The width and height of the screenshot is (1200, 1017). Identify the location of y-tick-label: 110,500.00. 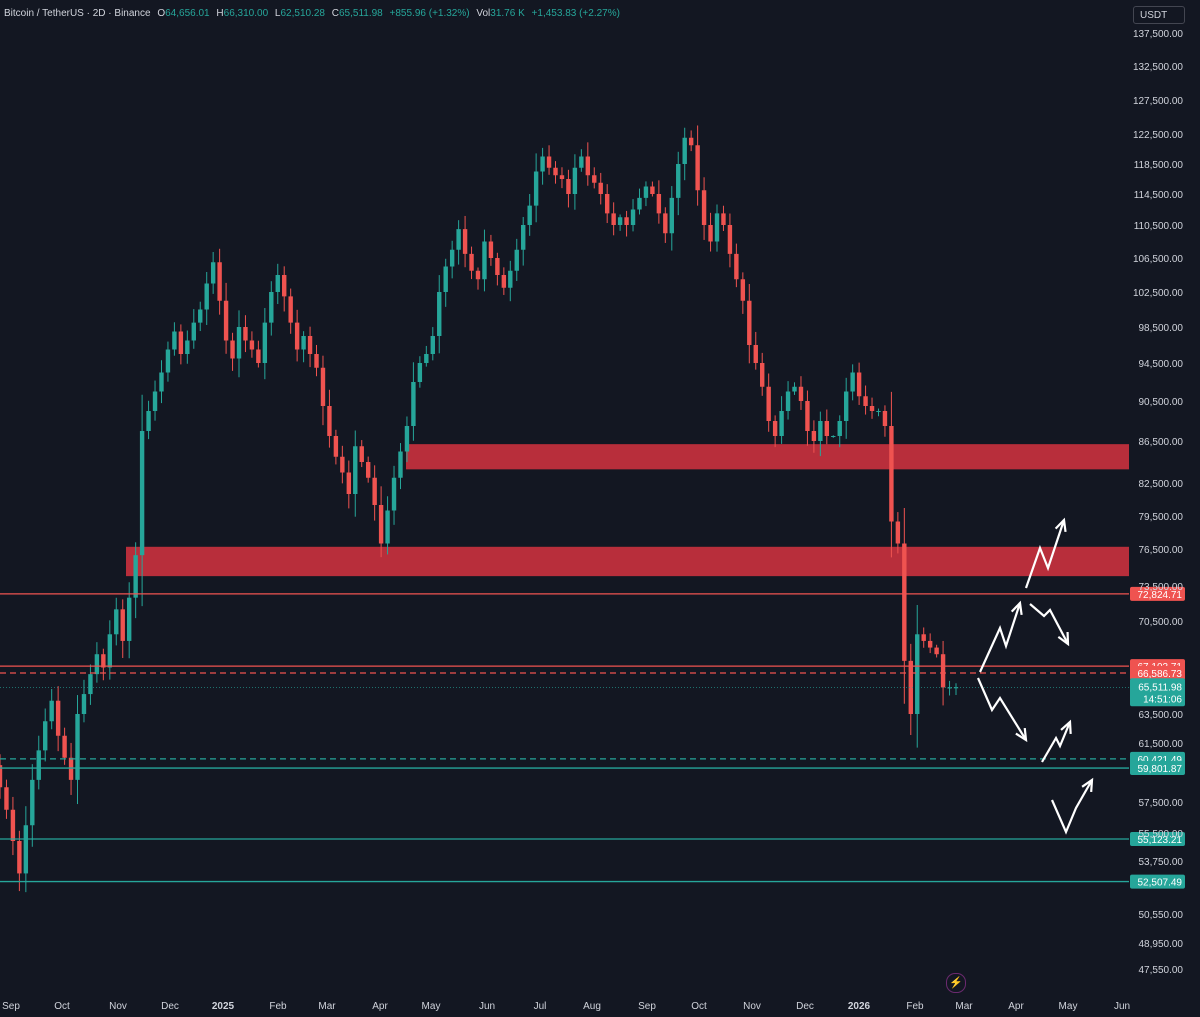
(1159, 226).